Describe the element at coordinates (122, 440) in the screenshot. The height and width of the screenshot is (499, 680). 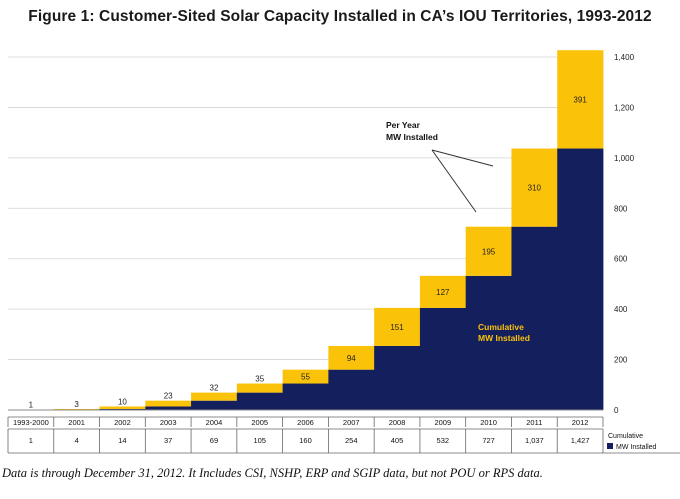
I see `cumulative-value: 14` at that location.